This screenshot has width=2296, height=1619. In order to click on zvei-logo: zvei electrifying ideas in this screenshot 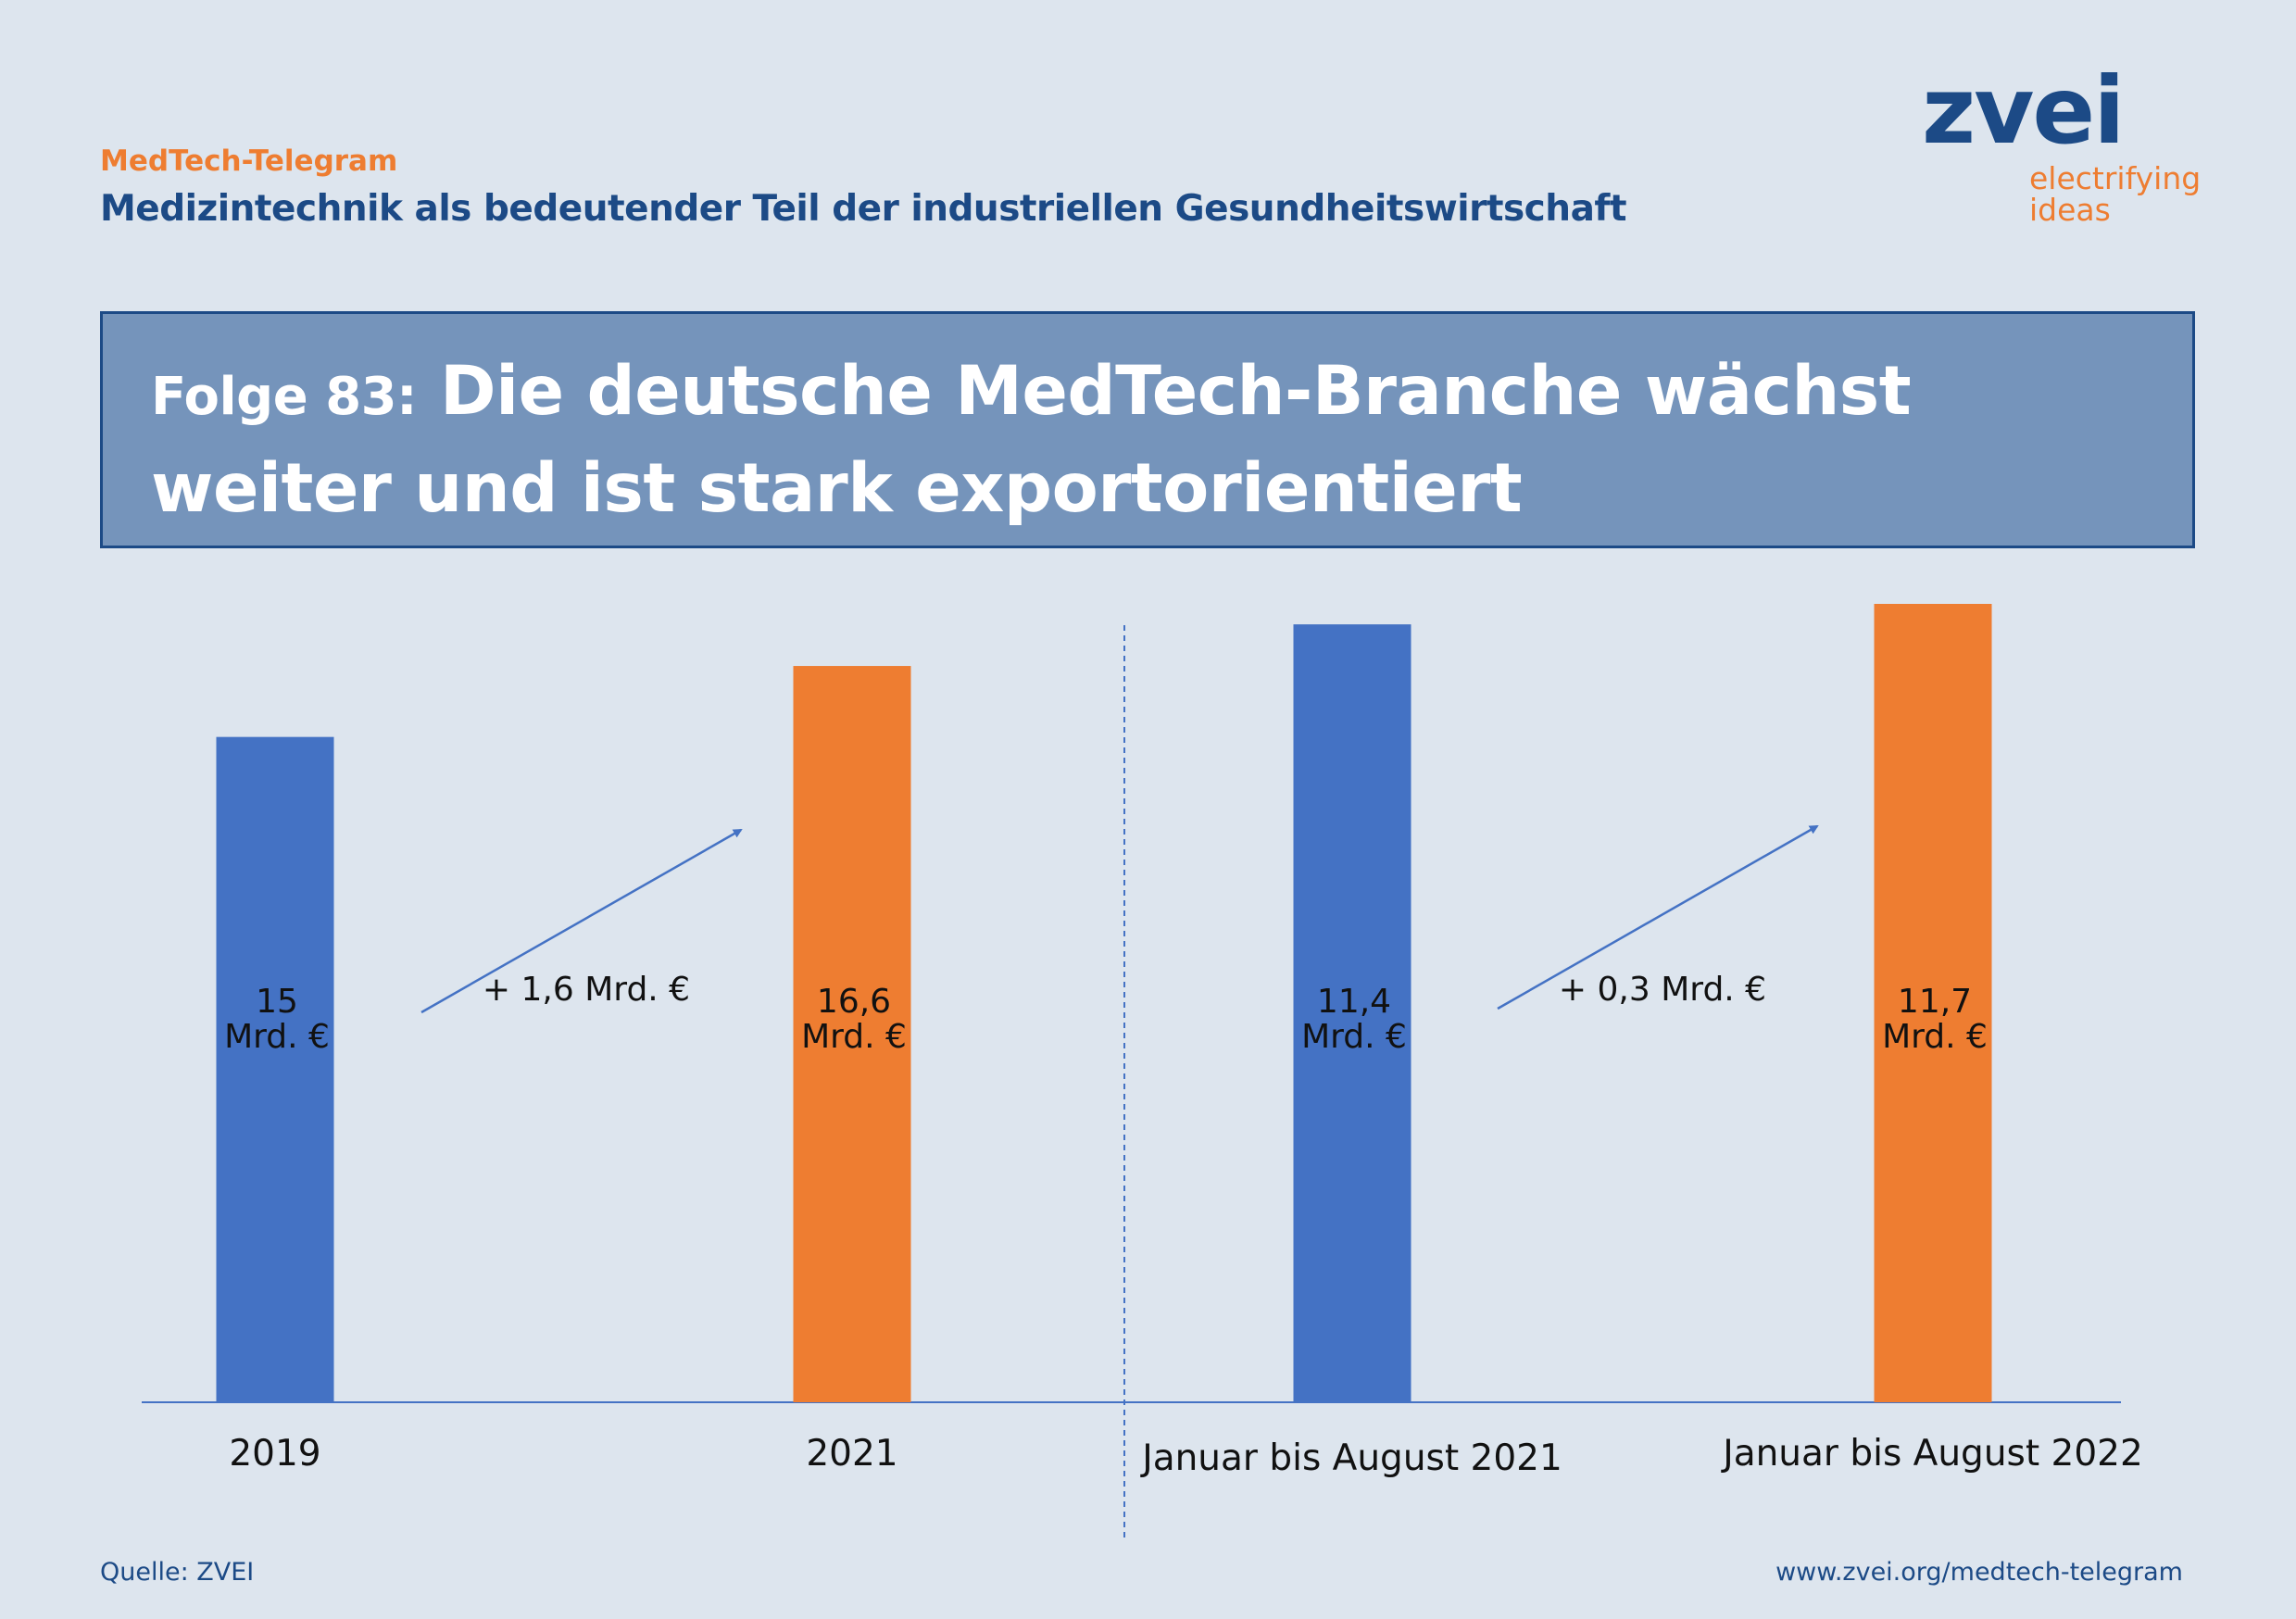, I will do `click(2070, 153)`.